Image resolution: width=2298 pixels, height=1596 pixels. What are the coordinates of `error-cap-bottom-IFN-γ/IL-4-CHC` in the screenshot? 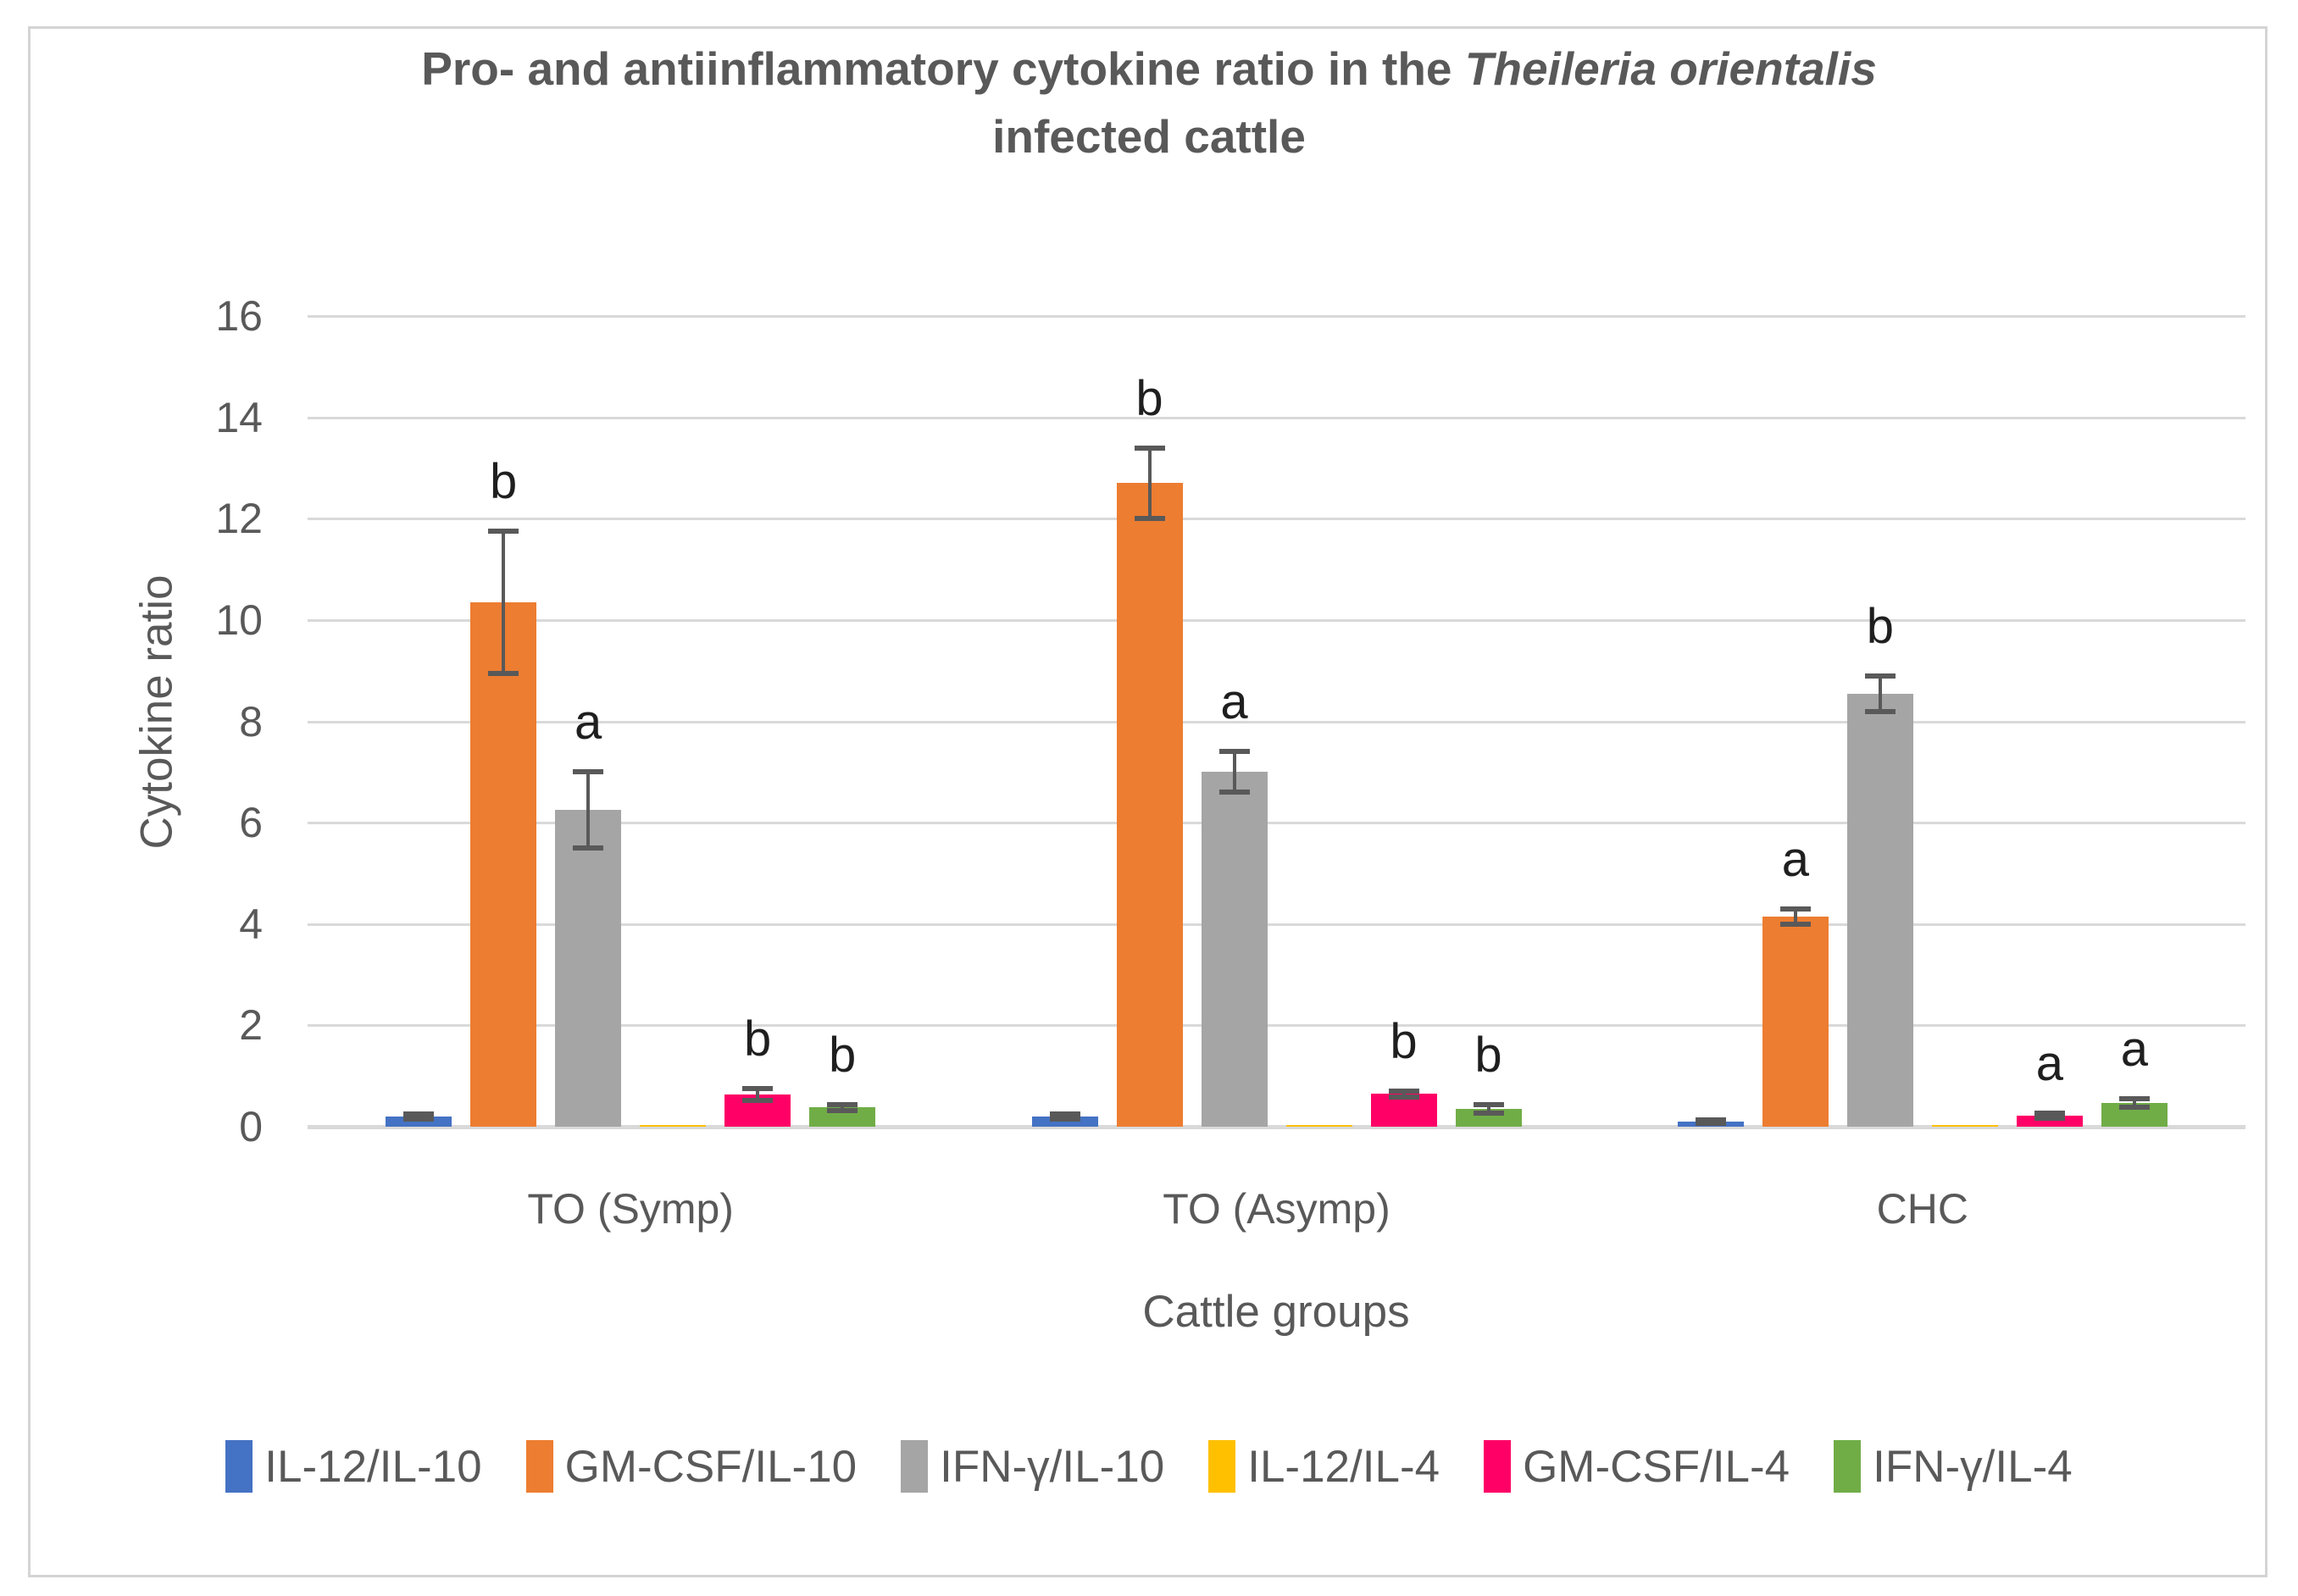 It's located at (2134, 1107).